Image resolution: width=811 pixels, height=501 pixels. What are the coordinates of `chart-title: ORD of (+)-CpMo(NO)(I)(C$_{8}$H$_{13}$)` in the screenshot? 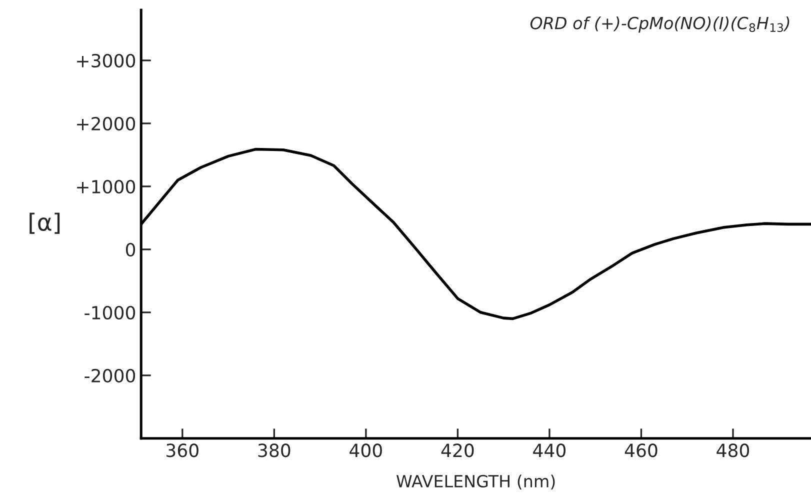 It's located at (660, 24).